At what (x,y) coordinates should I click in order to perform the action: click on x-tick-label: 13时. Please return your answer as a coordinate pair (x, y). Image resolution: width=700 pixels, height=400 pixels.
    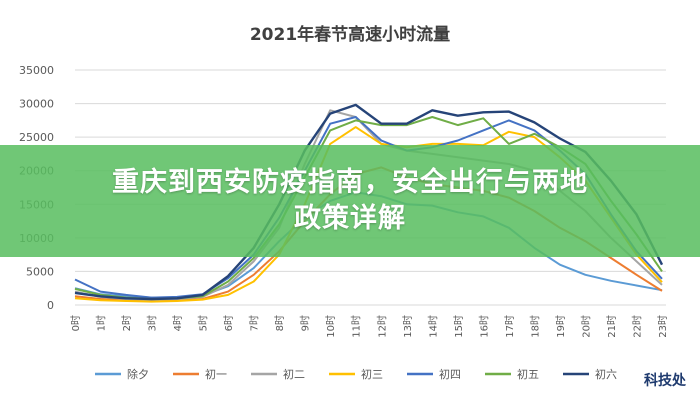
    Looking at the image, I should click on (408, 326).